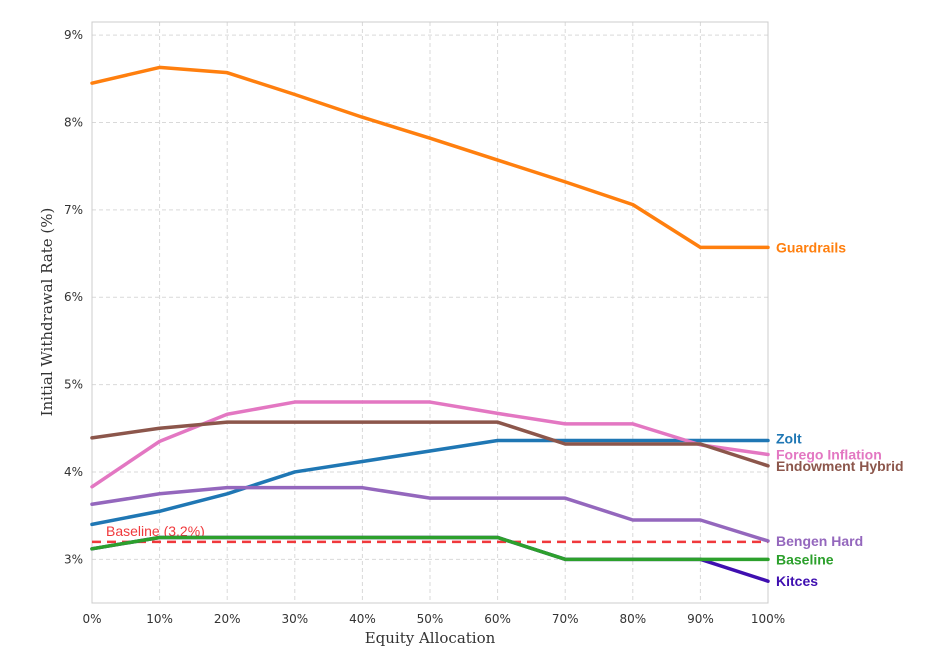  Describe the element at coordinates (362, 619) in the screenshot. I see `x-tick-label: 40%` at that location.